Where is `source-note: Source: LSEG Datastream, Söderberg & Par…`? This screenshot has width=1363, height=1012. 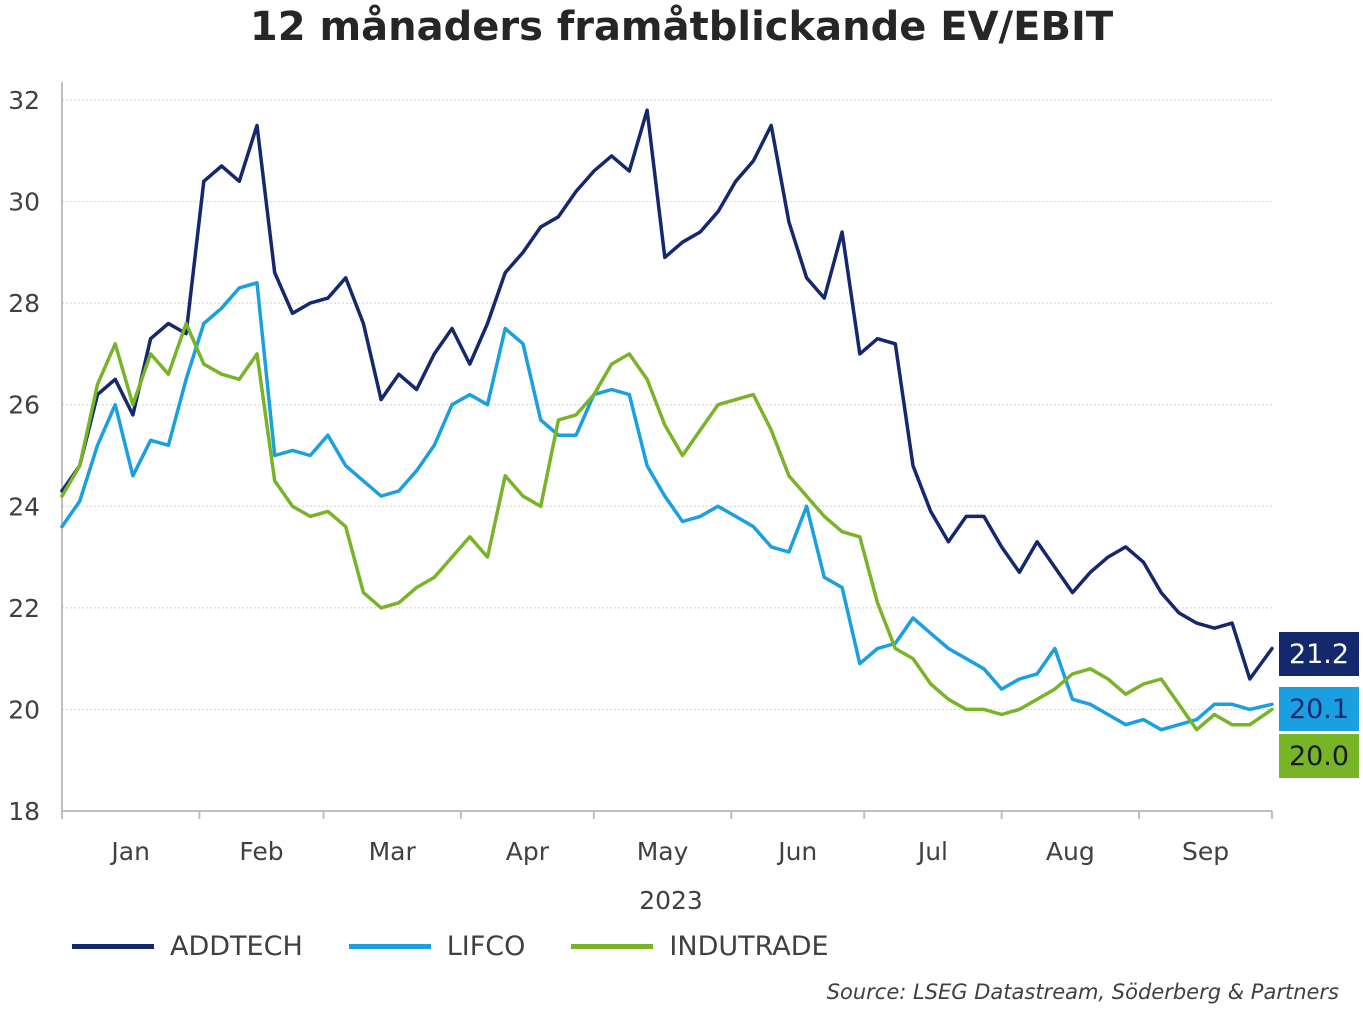
source-note: Source: LSEG Datastream, Söderberg & Par… is located at coordinates (1082, 992).